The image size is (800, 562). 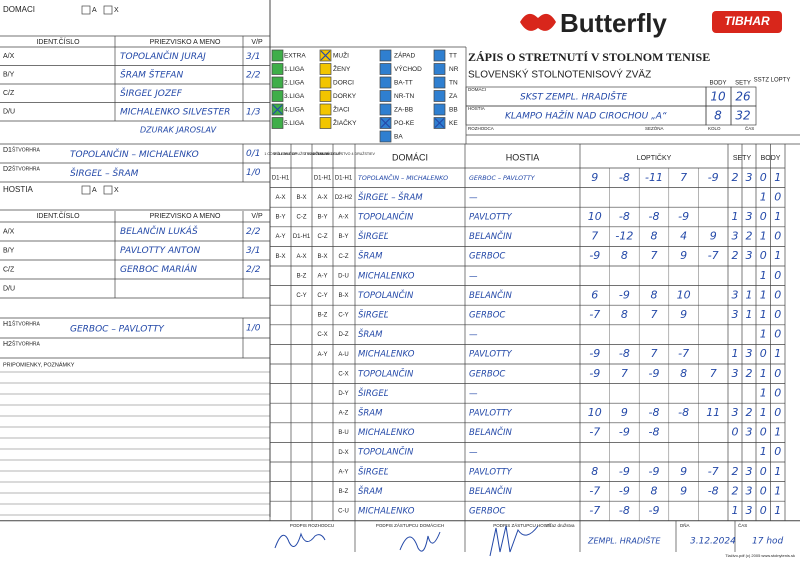 What do you see at coordinates (343, 394) in the screenshot?
I see `match-code: D-Y` at bounding box center [343, 394].